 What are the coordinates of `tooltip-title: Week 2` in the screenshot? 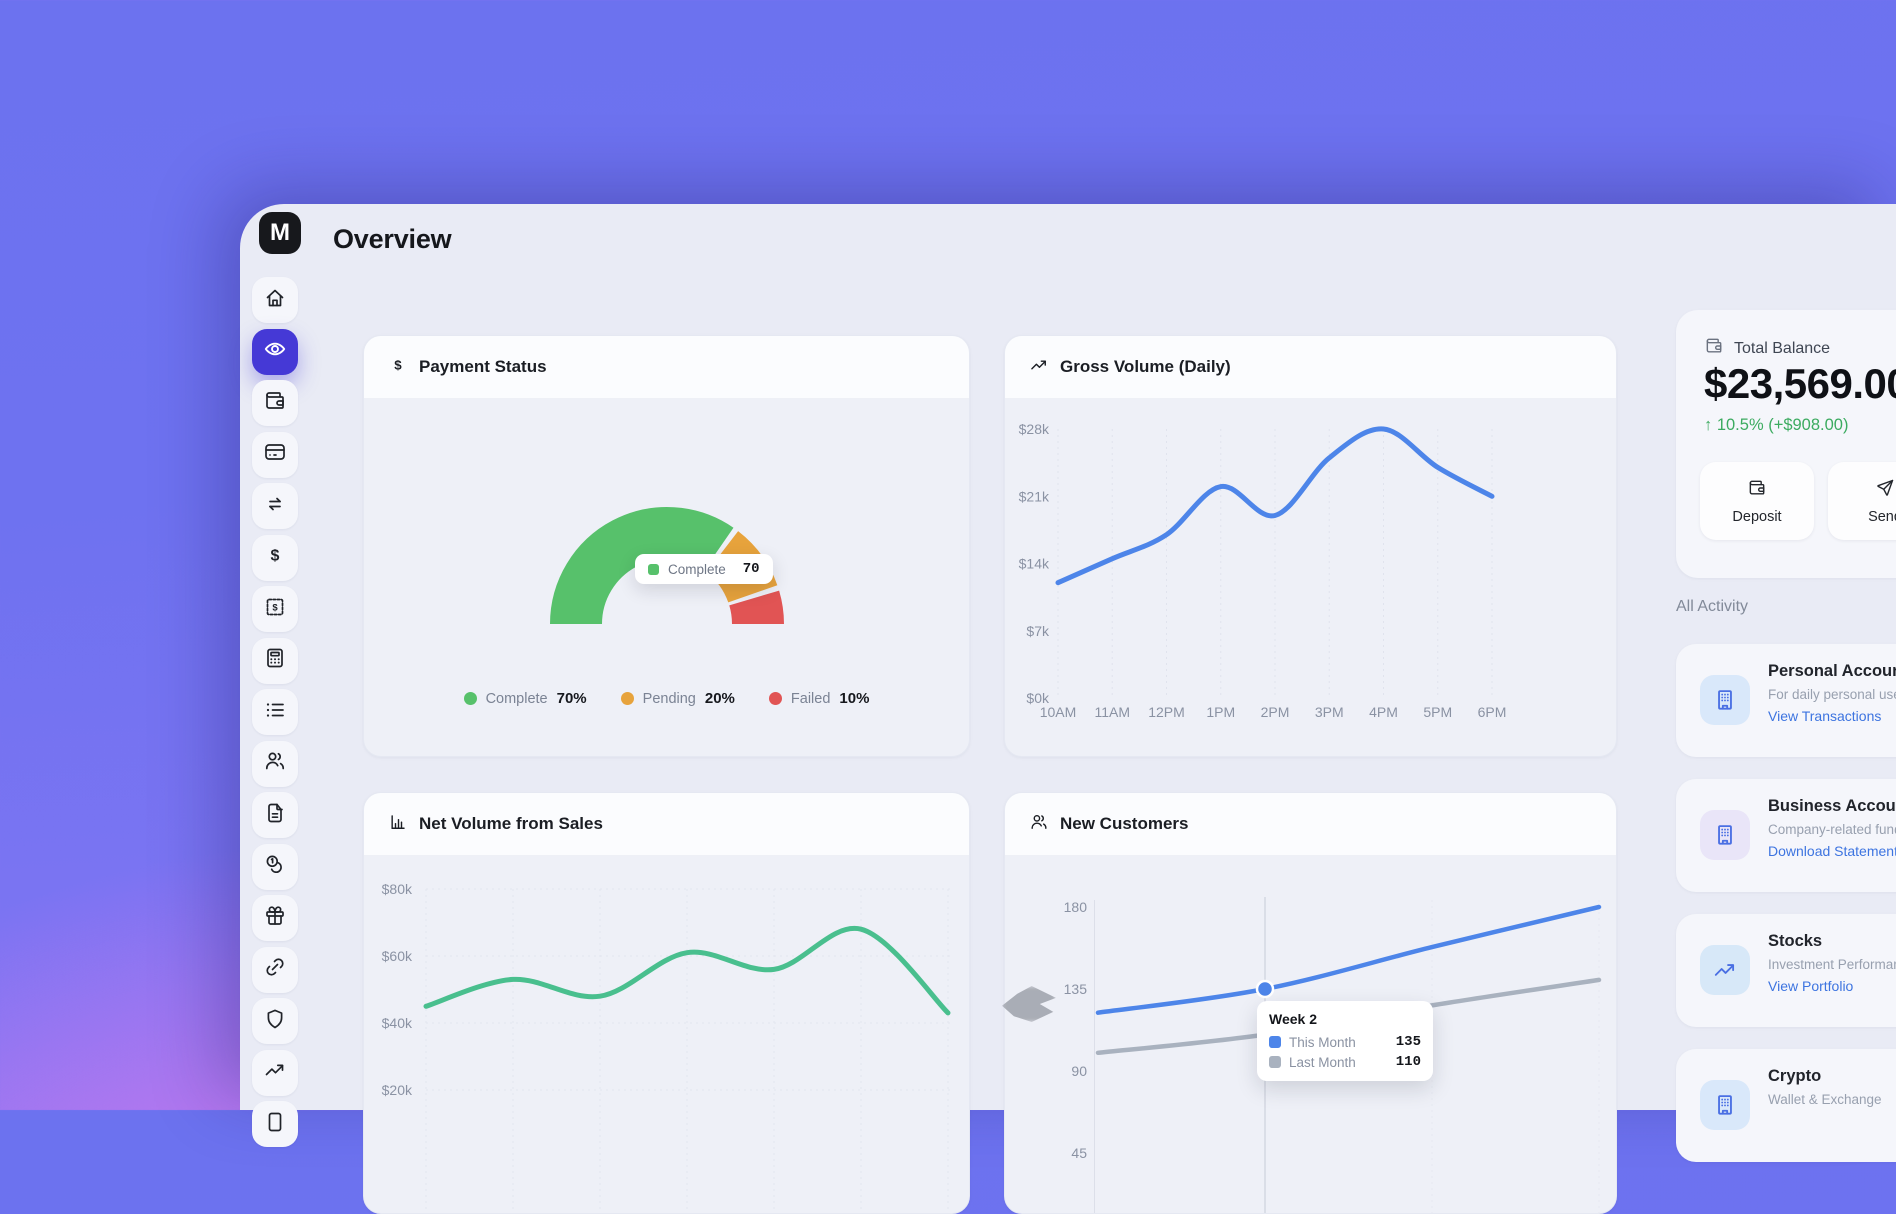 It's located at (1293, 1019).